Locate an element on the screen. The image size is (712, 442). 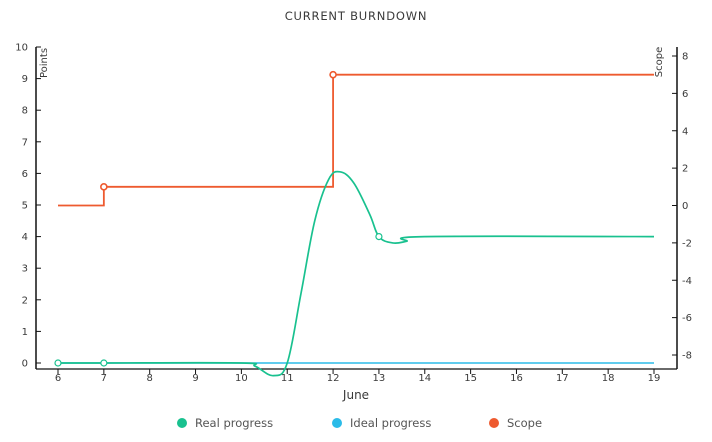
left-y-tick-label: 2 is located at coordinates (25, 300).